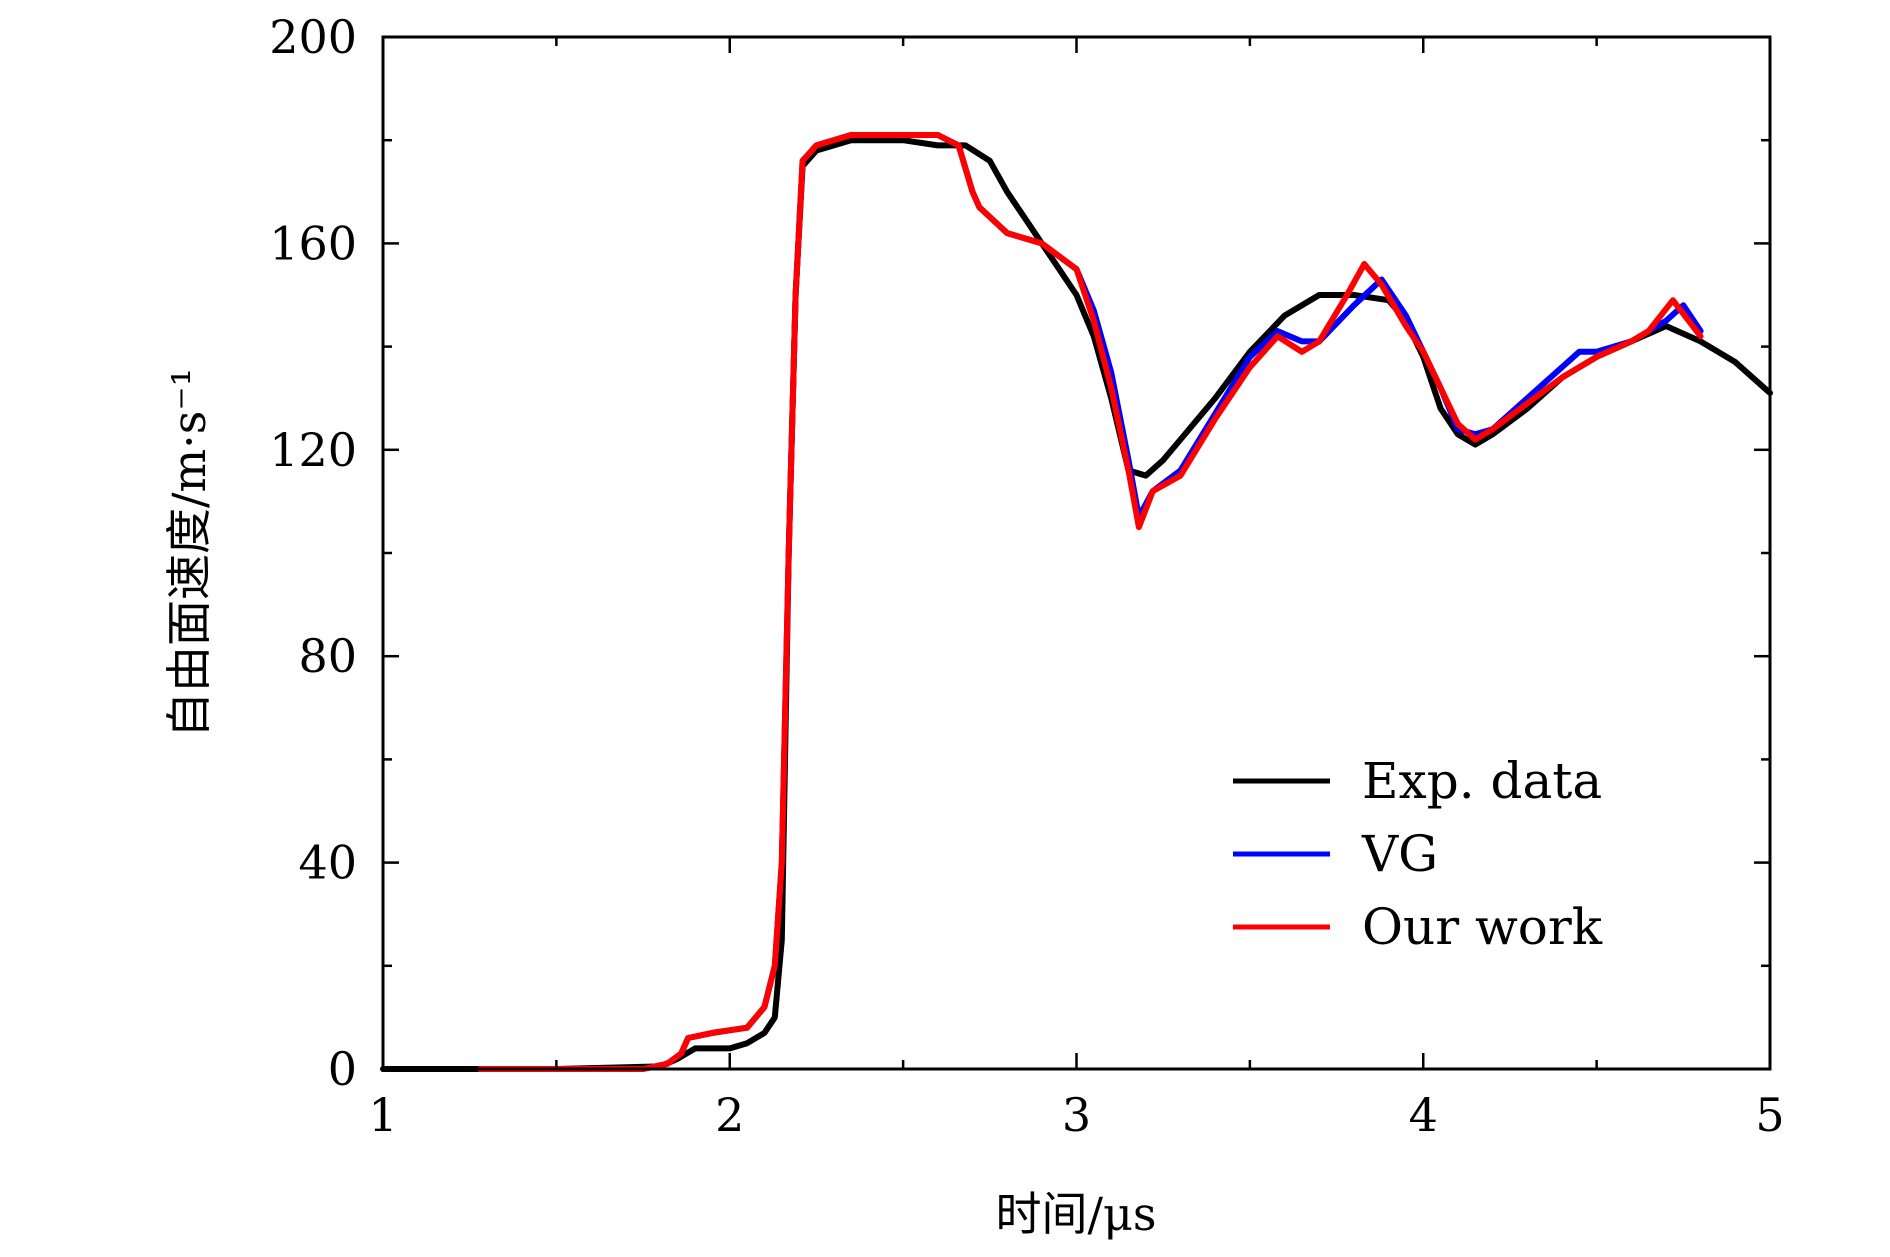 This screenshot has width=1890, height=1257. What do you see at coordinates (327, 863) in the screenshot?
I see `y-tick-label: 40` at bounding box center [327, 863].